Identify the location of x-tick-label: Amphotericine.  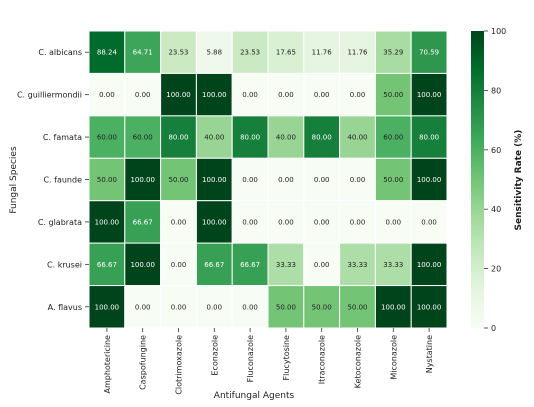
(107, 364).